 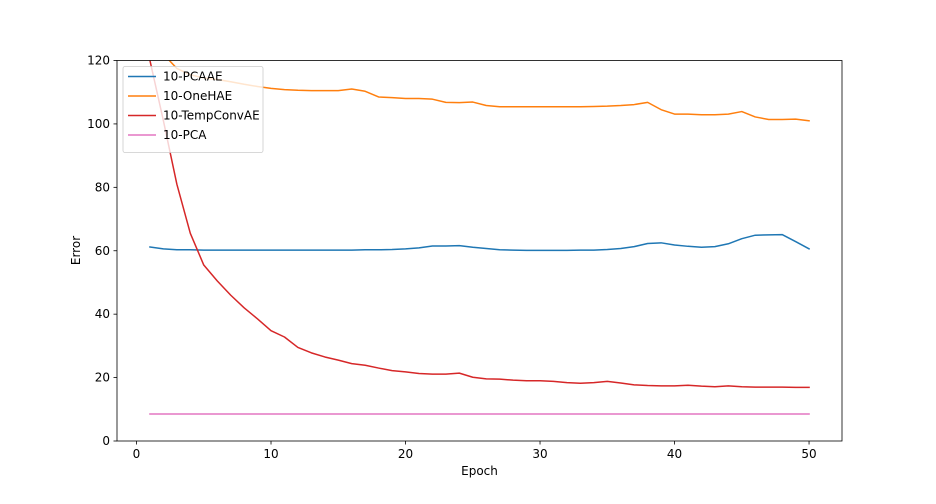 What do you see at coordinates (211, 116) in the screenshot?
I see `legend-label: 10-TempConvAE` at bounding box center [211, 116].